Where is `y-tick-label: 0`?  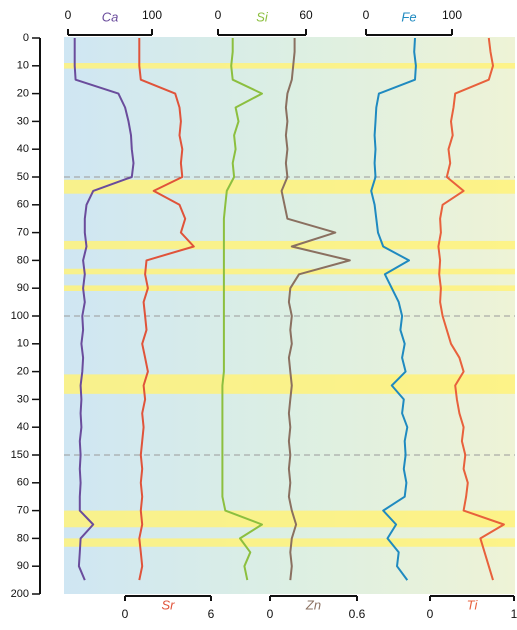 y-tick-label: 0 is located at coordinates (26, 38).